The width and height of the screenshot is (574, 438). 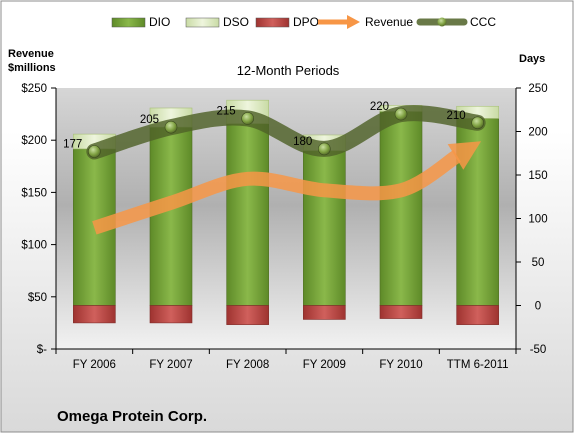 What do you see at coordinates (132, 416) in the screenshot?
I see `company-name: Omega Protein Corp.` at bounding box center [132, 416].